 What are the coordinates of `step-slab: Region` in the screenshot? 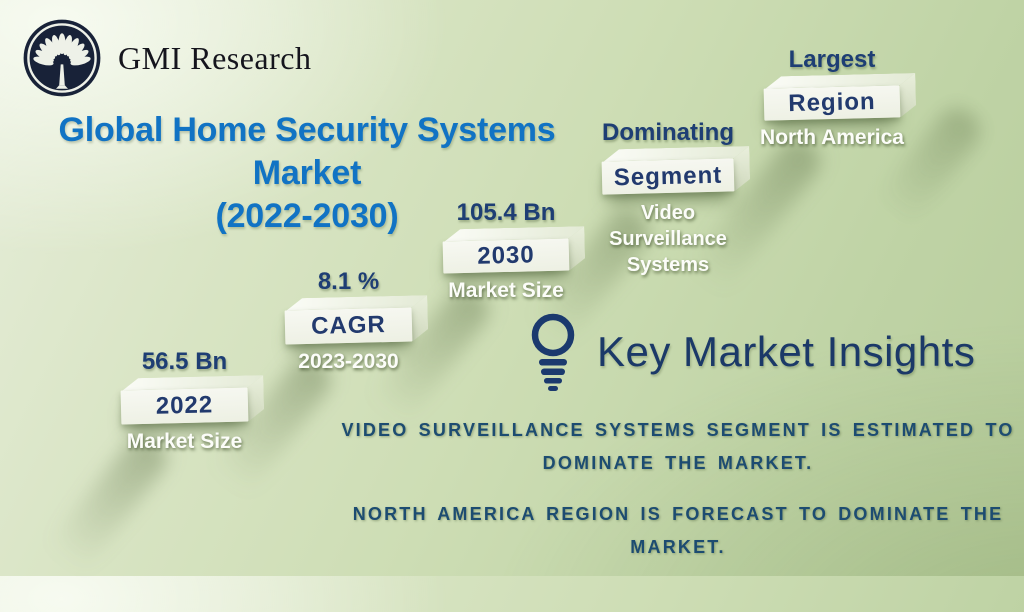 It's located at (832, 103).